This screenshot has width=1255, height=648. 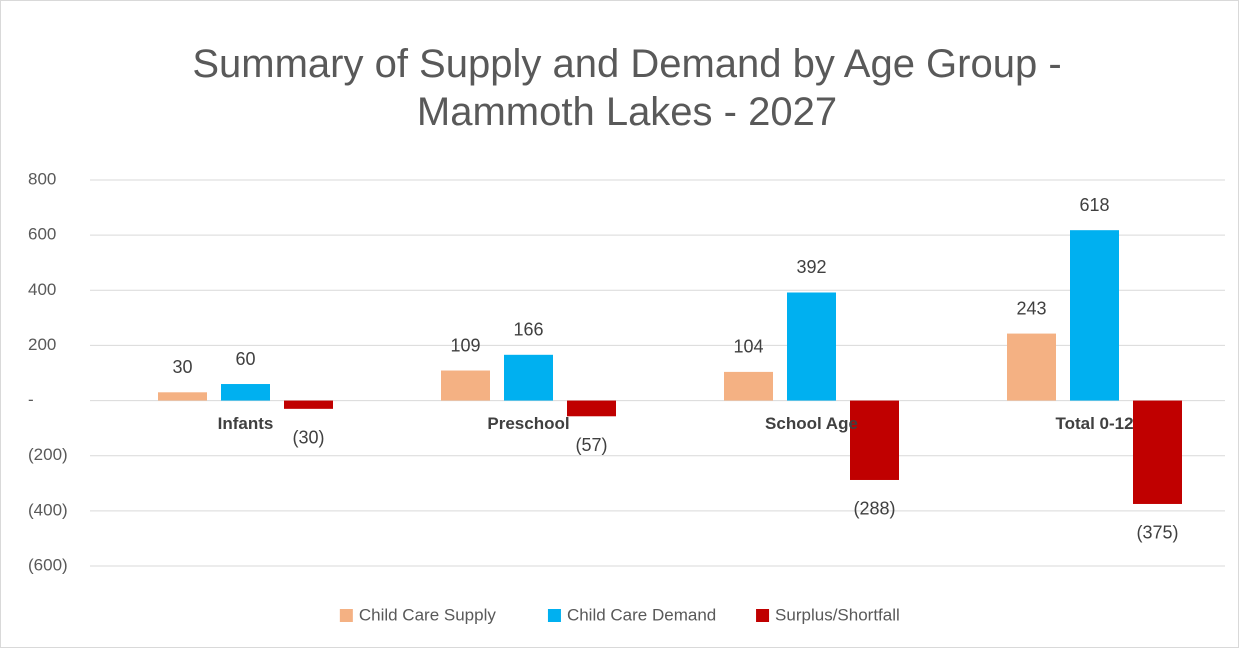 What do you see at coordinates (31, 399) in the screenshot?
I see `y-tick-label: -` at bounding box center [31, 399].